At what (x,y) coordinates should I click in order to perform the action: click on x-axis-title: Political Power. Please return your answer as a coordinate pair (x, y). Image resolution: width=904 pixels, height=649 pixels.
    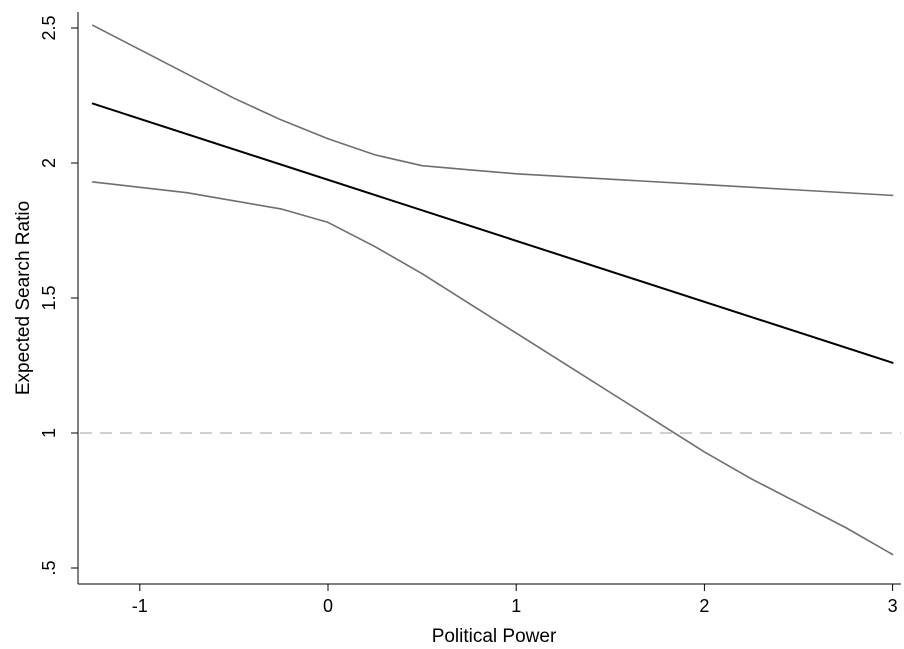
    Looking at the image, I should click on (494, 636).